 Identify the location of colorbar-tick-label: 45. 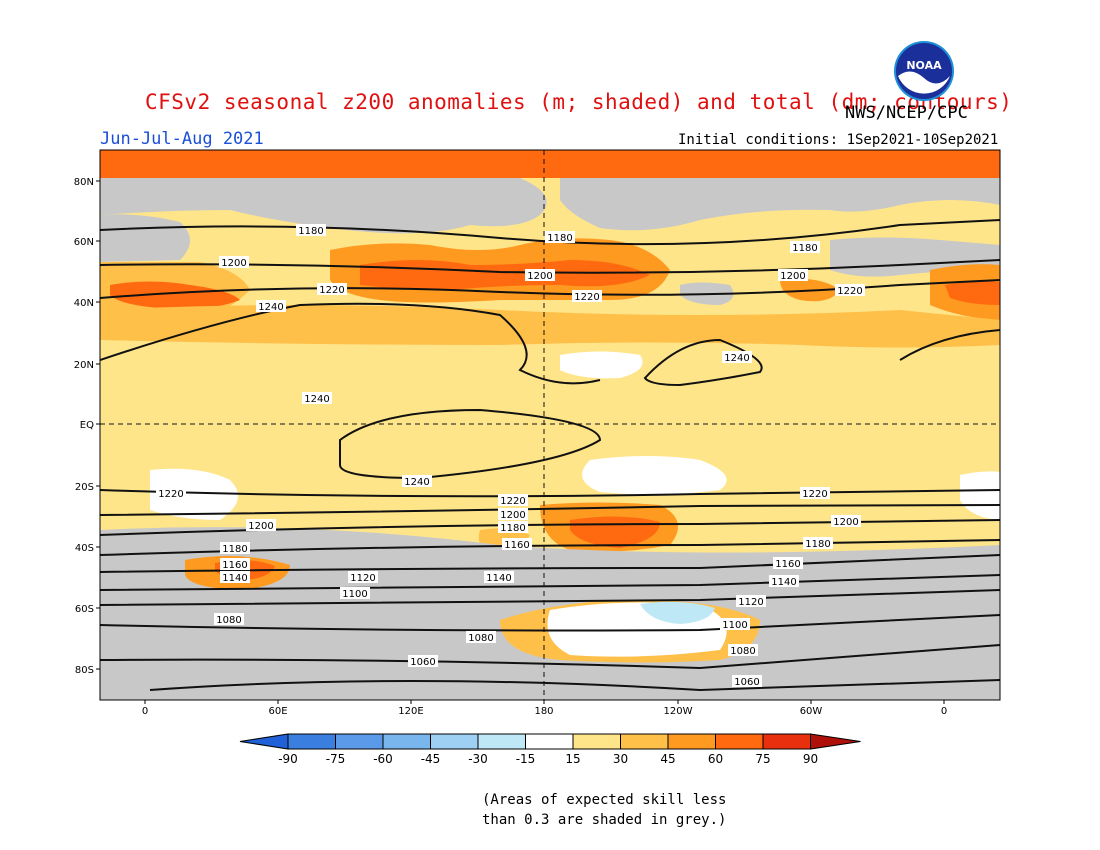
(667, 759).